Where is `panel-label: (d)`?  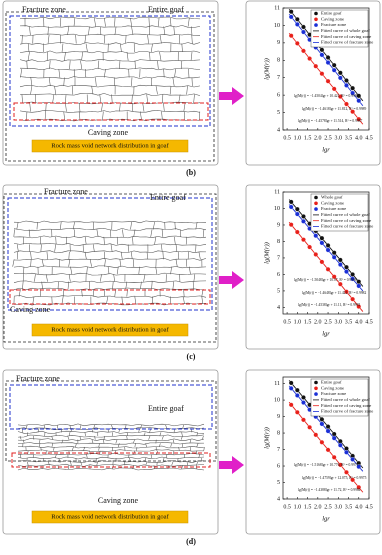
panel-label: (d) is located at coordinates (191, 541).